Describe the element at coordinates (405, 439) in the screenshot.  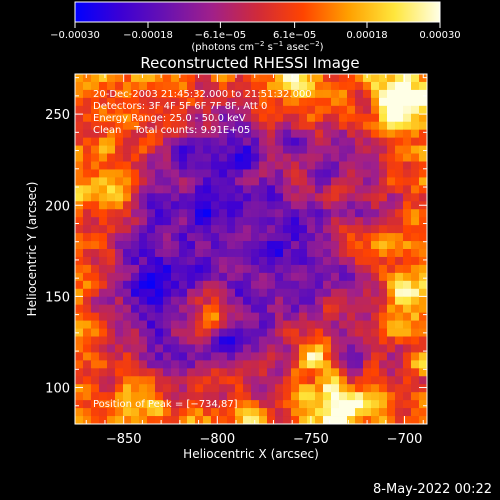
I see `x-tick-label: −700` at that location.